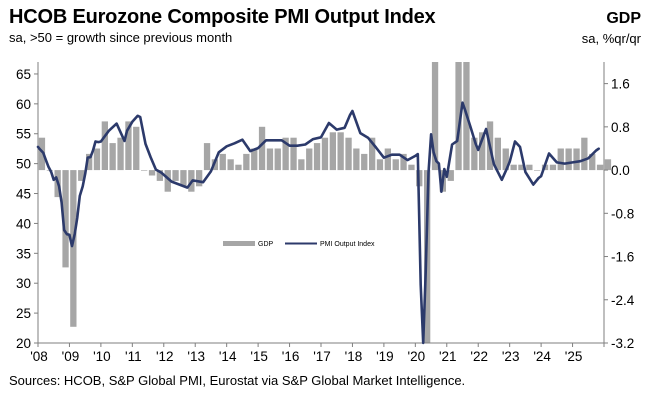 This screenshot has height=407, width=651. What do you see at coordinates (228, 356) in the screenshot?
I see `x-tick-label: '14` at bounding box center [228, 356].